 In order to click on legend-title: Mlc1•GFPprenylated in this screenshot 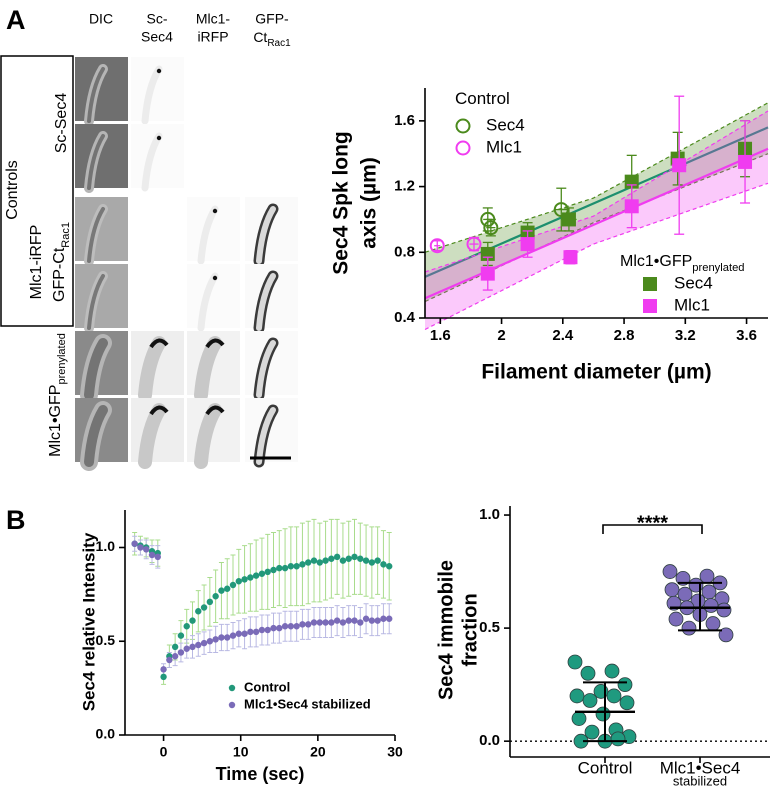, I will do `click(682, 263)`.